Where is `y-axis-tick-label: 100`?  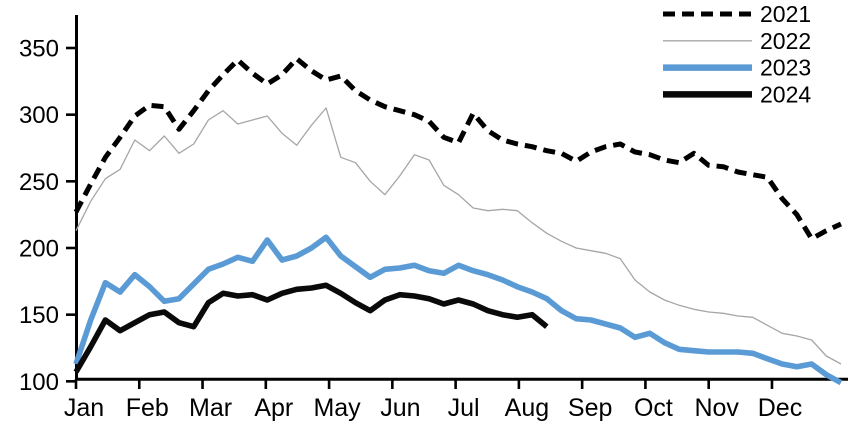 y-axis-tick-label: 100 is located at coordinates (39, 382).